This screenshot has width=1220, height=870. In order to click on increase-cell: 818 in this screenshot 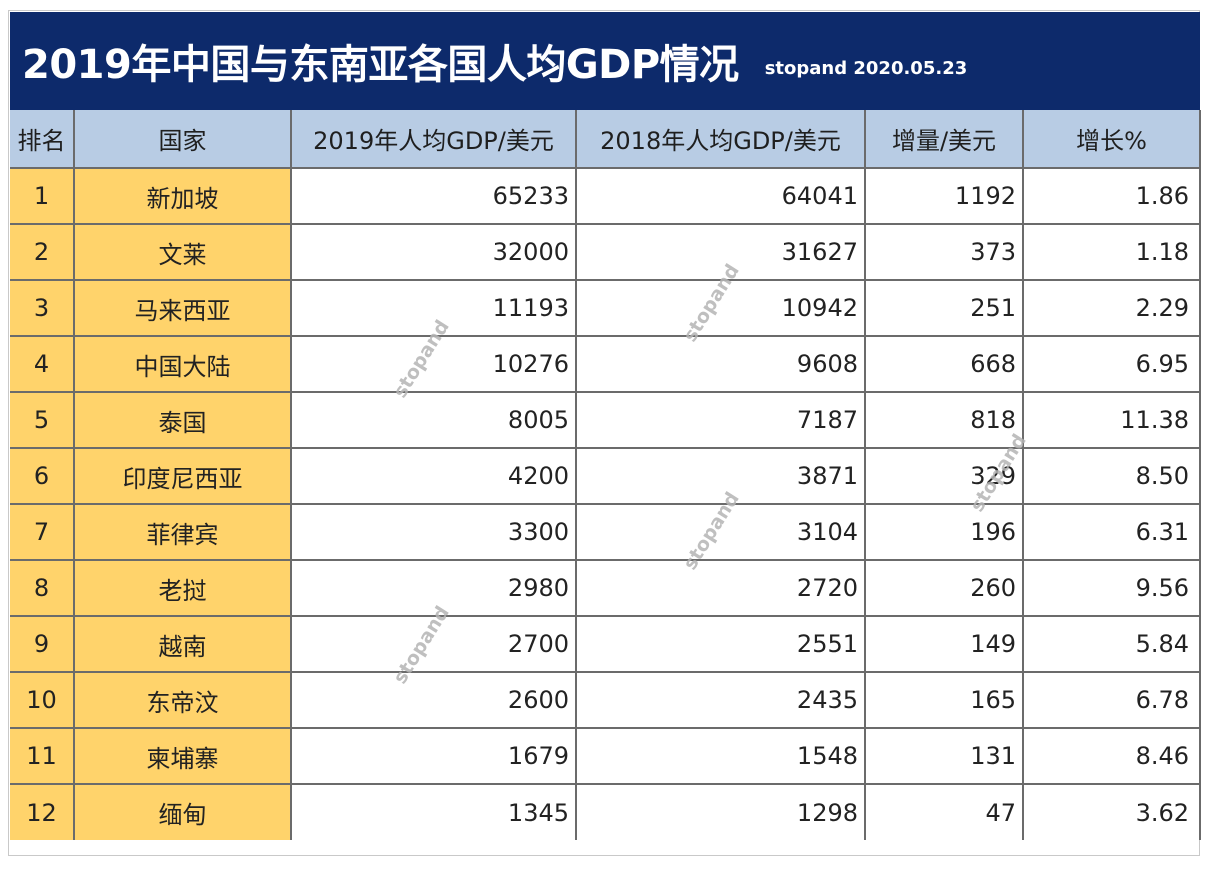, I will do `click(944, 420)`.